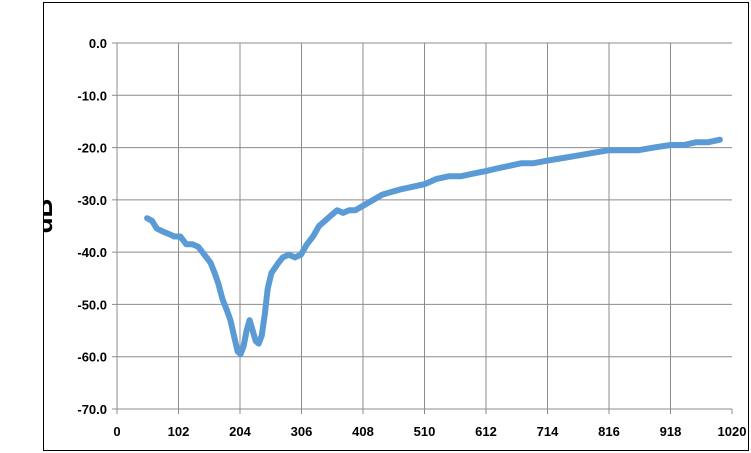 The width and height of the screenshot is (751, 453). What do you see at coordinates (92, 200) in the screenshot?
I see `y-tick-label: -30.0` at bounding box center [92, 200].